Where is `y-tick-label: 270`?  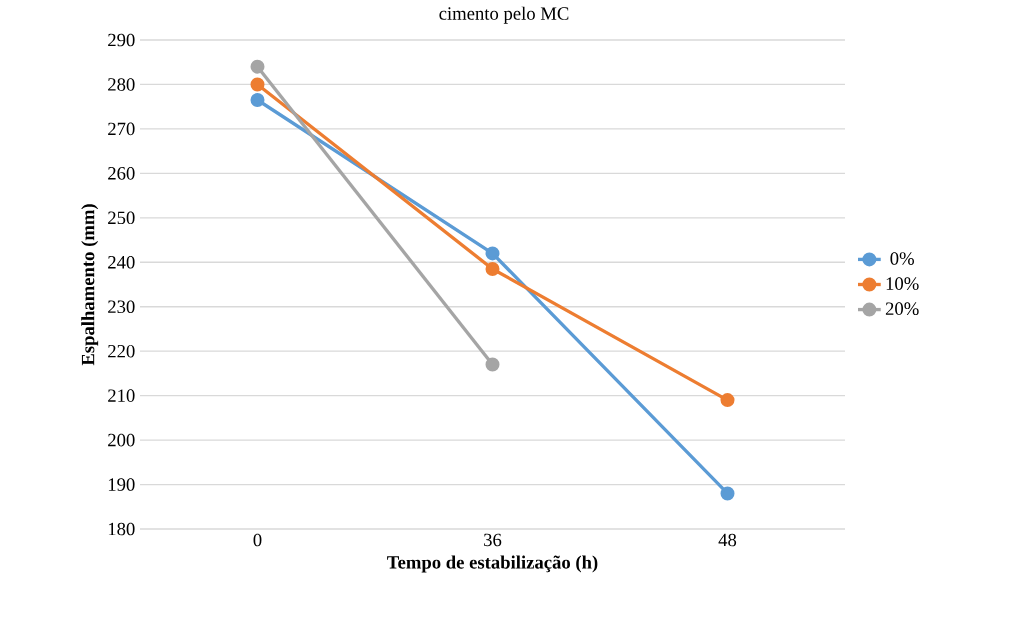 y-tick-label: 270 is located at coordinates (121, 129).